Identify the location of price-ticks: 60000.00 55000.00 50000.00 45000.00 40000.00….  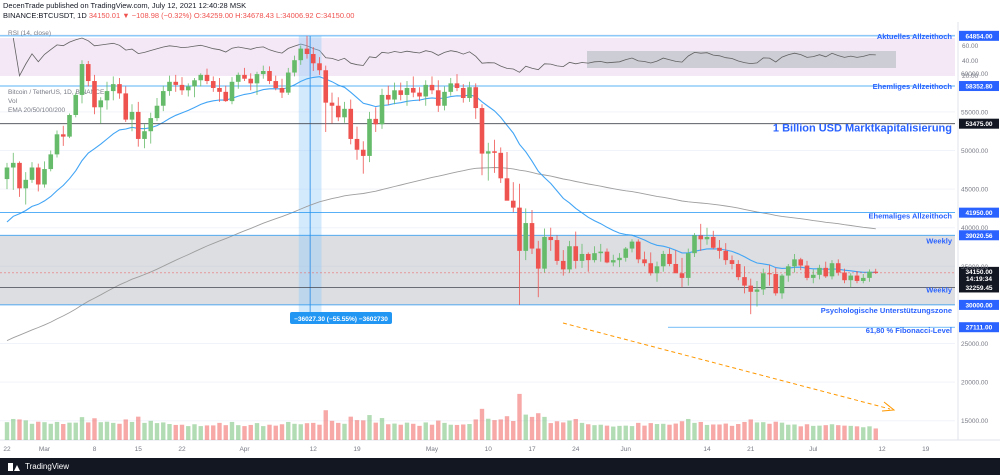
(974, 248).